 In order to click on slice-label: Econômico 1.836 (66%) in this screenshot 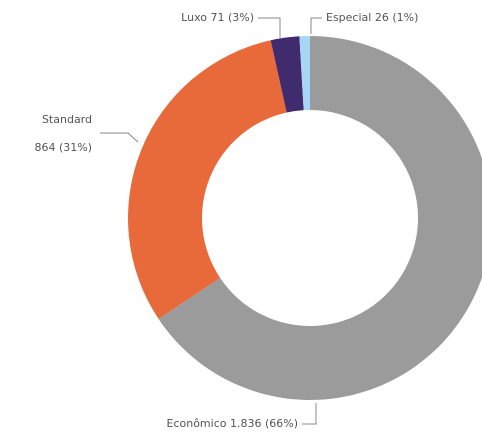, I will do `click(233, 423)`.